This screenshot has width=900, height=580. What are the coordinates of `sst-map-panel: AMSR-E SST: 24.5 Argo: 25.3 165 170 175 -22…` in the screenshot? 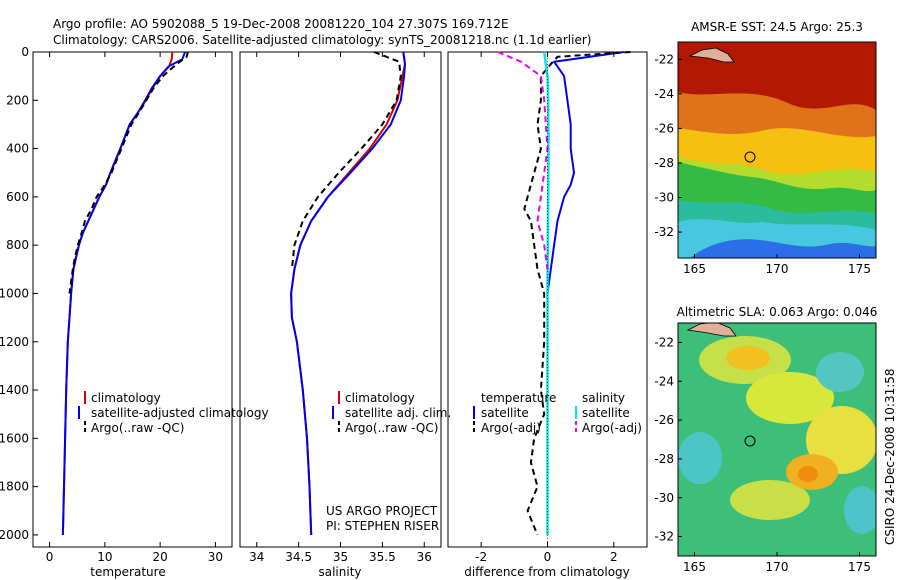 It's located at (765, 148).